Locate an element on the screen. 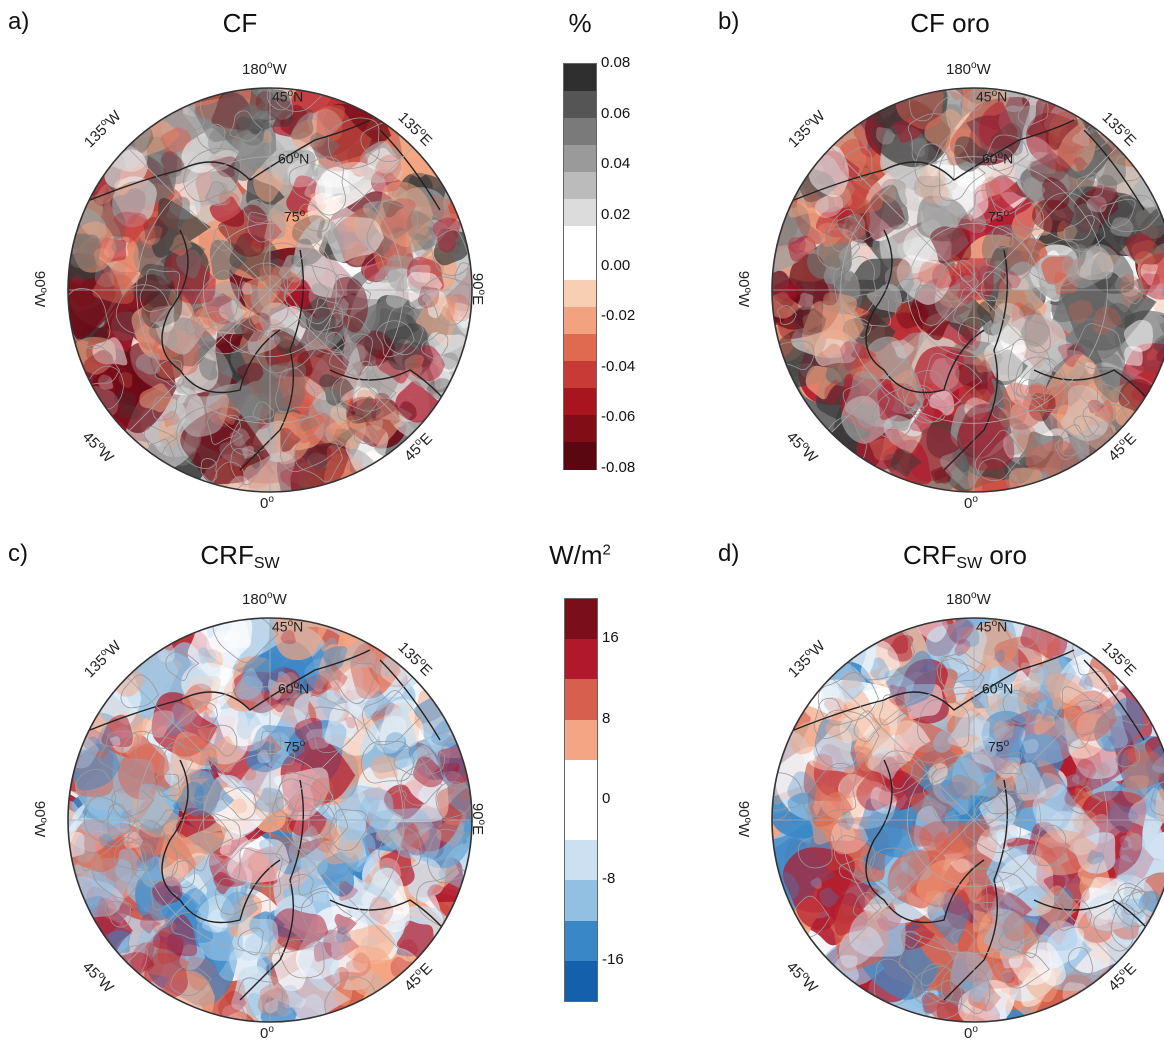 This screenshot has width=1164, height=1042. latitude-label-60n: 60oN is located at coordinates (998, 688).